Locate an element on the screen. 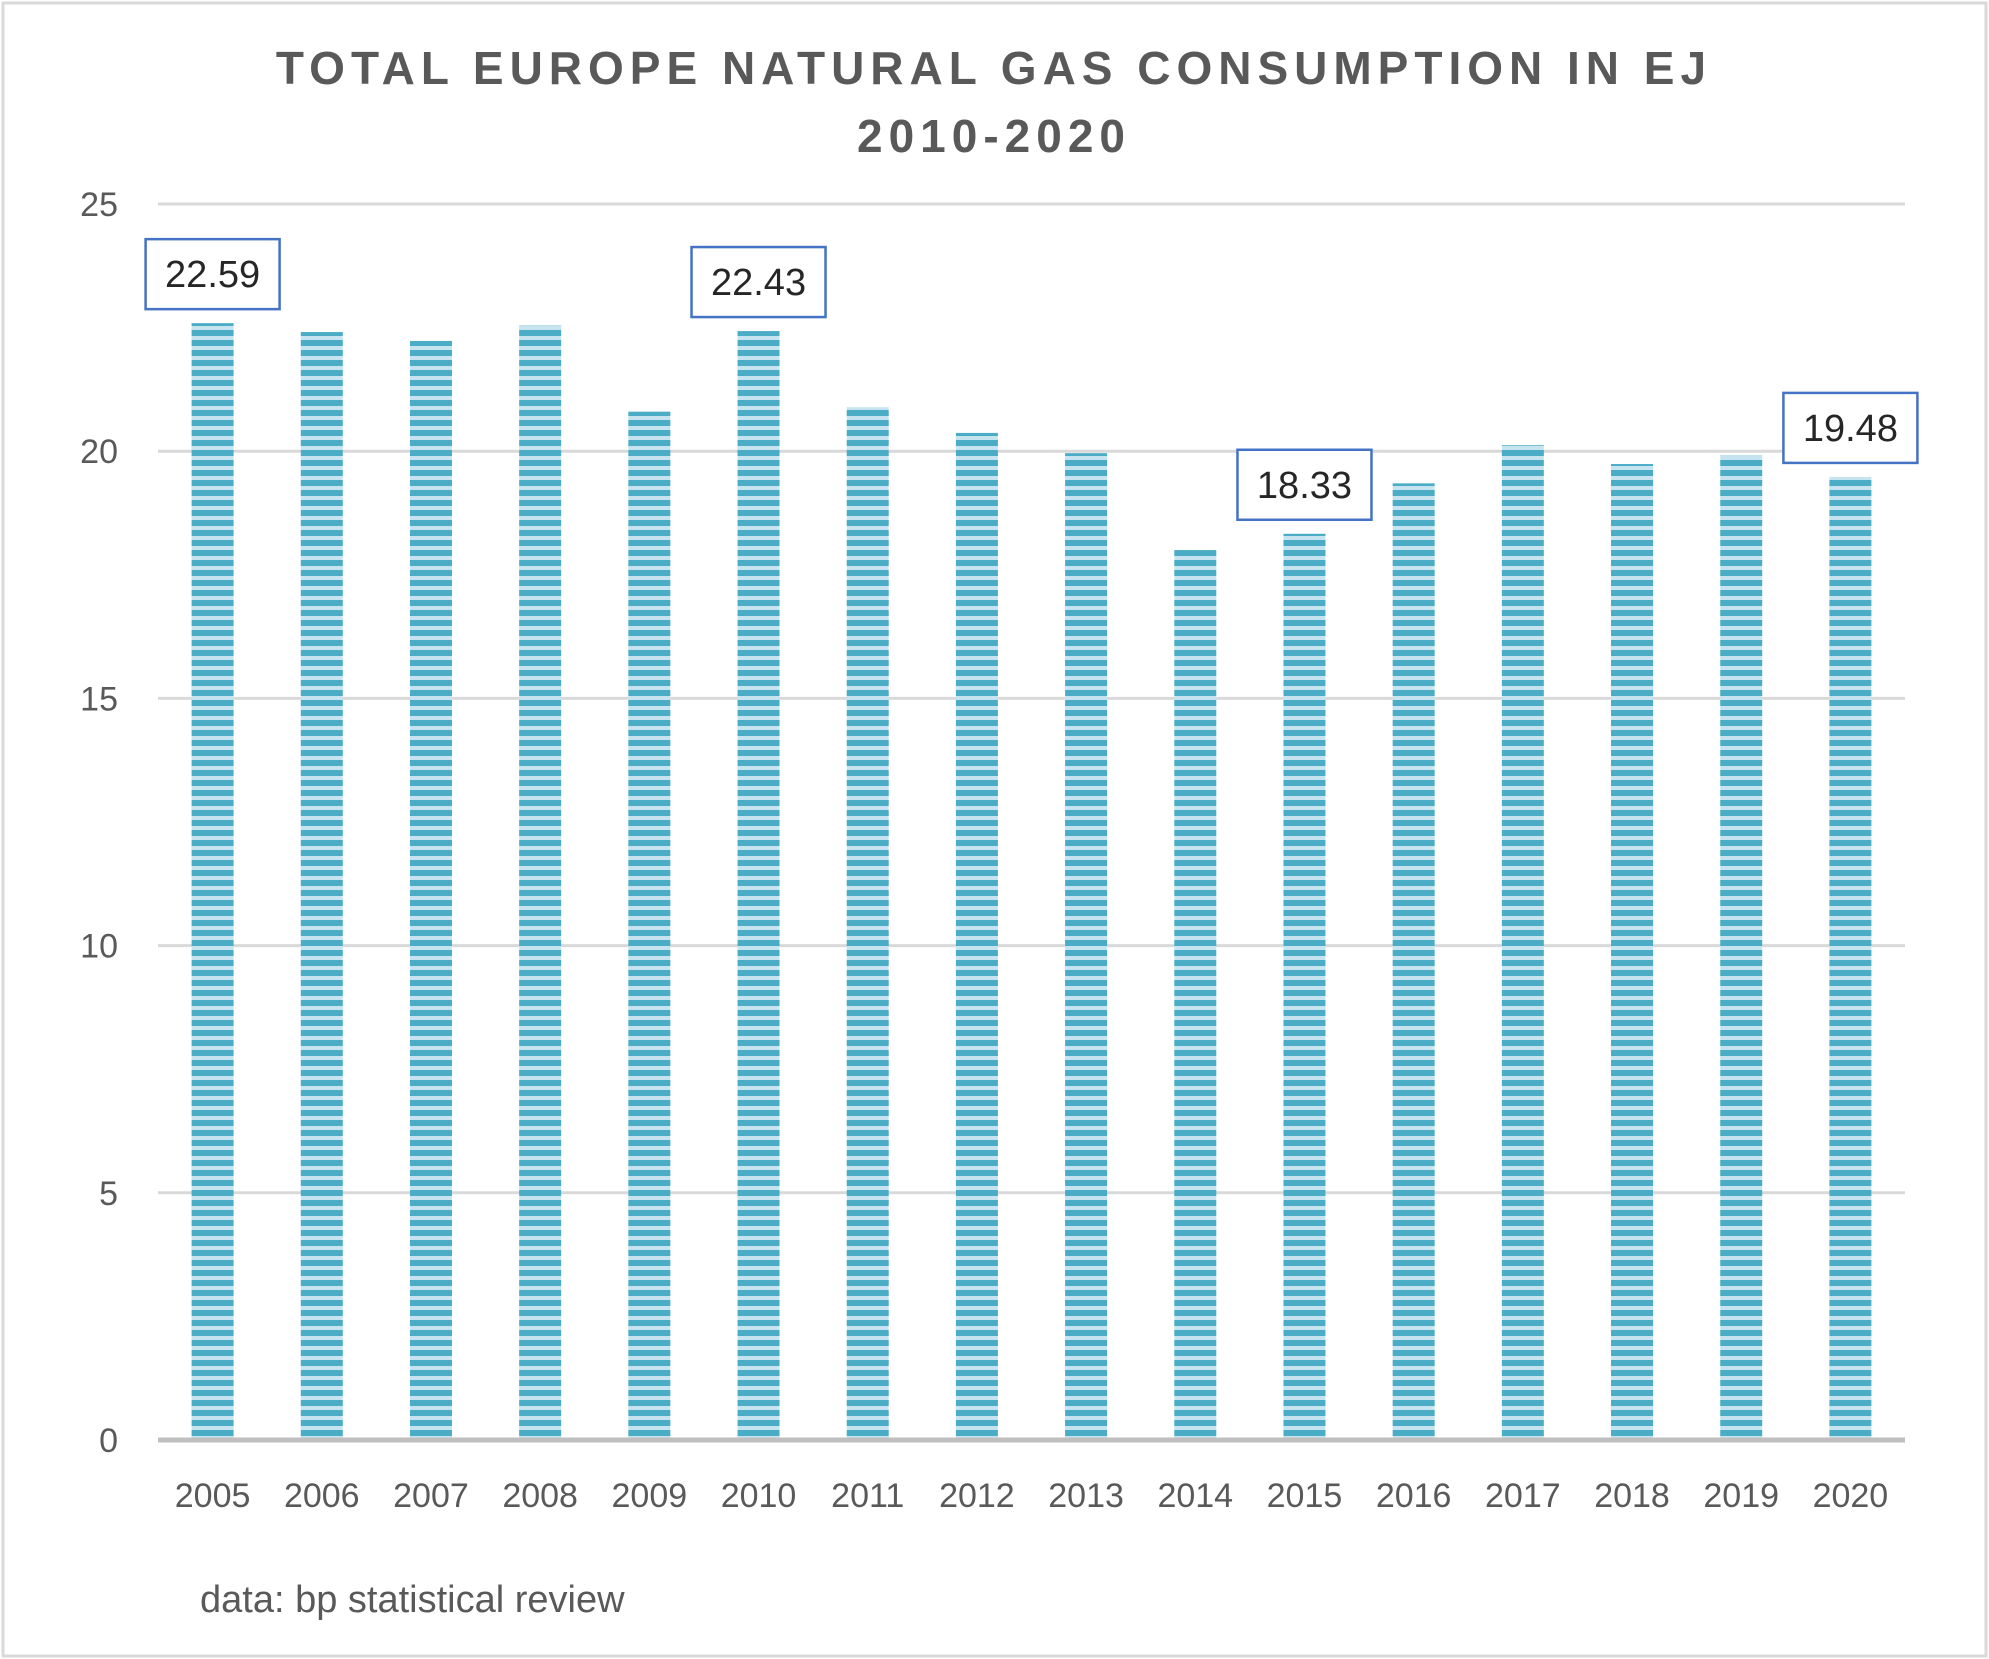  bar-2011 is located at coordinates (867, 924).